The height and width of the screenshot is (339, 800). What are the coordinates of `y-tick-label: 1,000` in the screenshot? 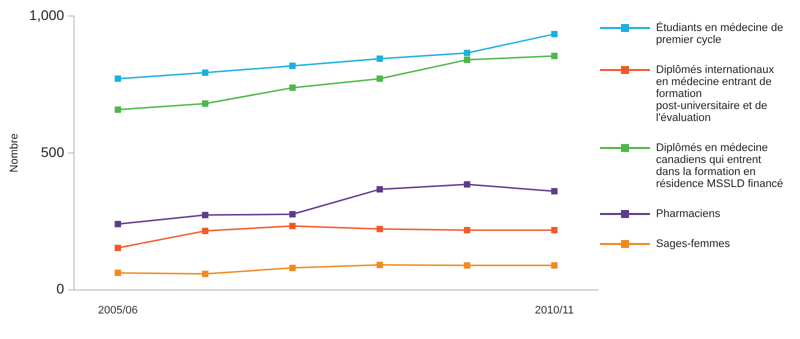 It's located at (46, 14).